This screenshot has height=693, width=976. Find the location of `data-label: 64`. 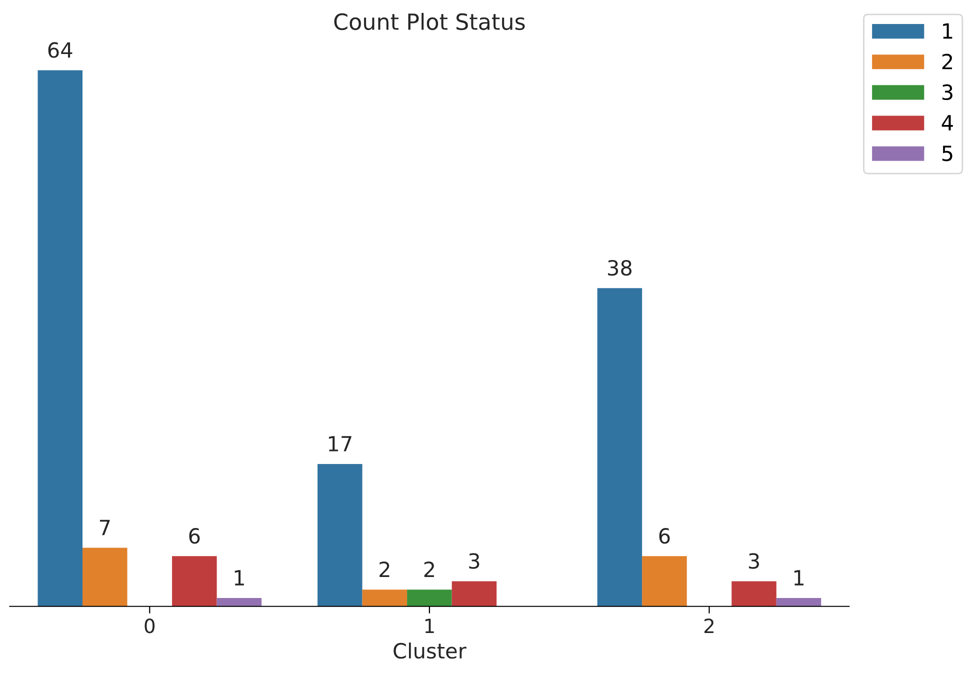

data-label: 64 is located at coordinates (60, 50).